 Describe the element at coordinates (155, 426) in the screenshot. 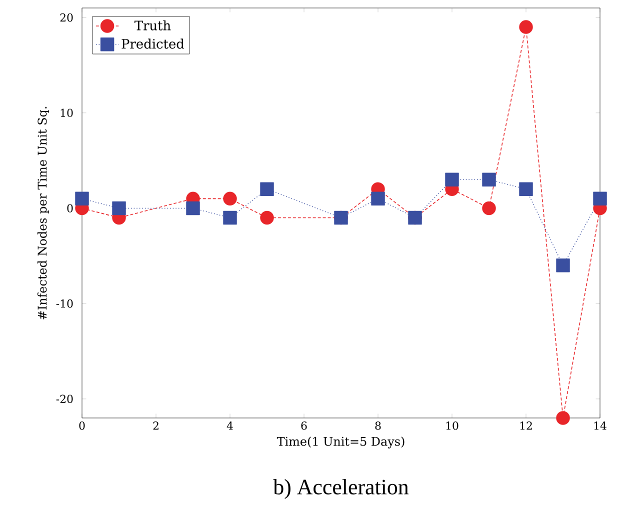

I see `x-tick-label: 2` at that location.